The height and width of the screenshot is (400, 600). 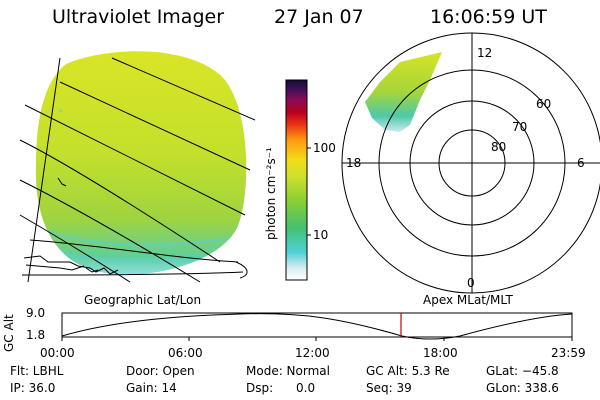 I want to click on observation-date: 27 Jan 07, so click(x=319, y=17).